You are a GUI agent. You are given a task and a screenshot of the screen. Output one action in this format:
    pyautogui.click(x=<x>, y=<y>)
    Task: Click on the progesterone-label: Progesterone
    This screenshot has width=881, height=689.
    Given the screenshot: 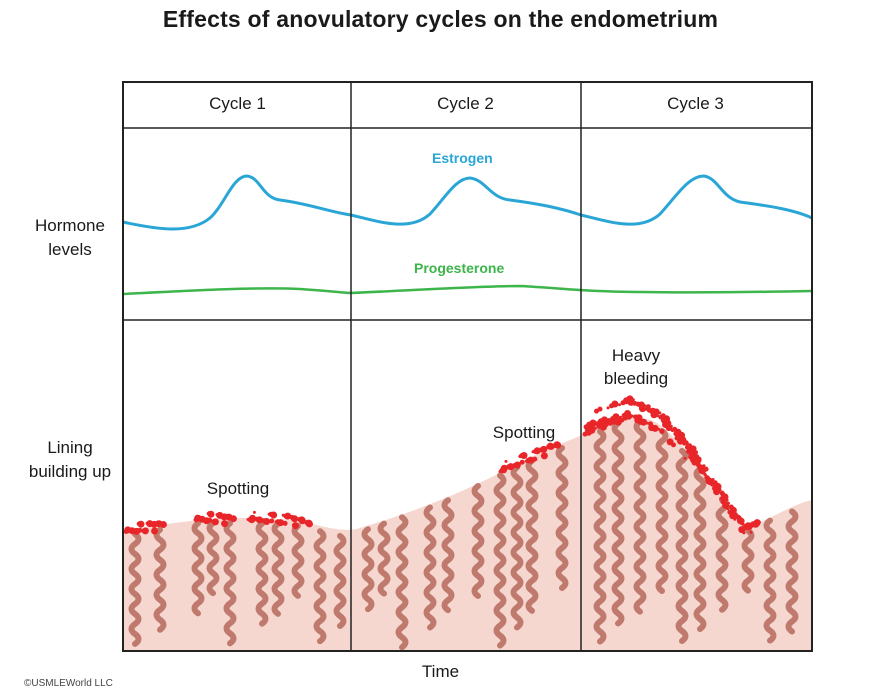 What is the action you would take?
    pyautogui.click(x=459, y=268)
    